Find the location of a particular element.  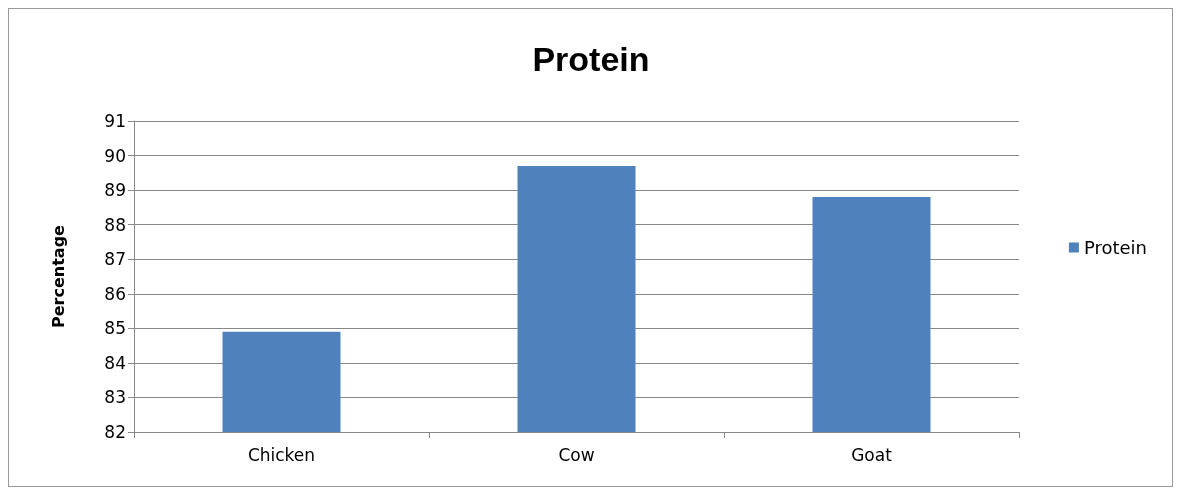

y-tick-label: 85 is located at coordinates (115, 328).